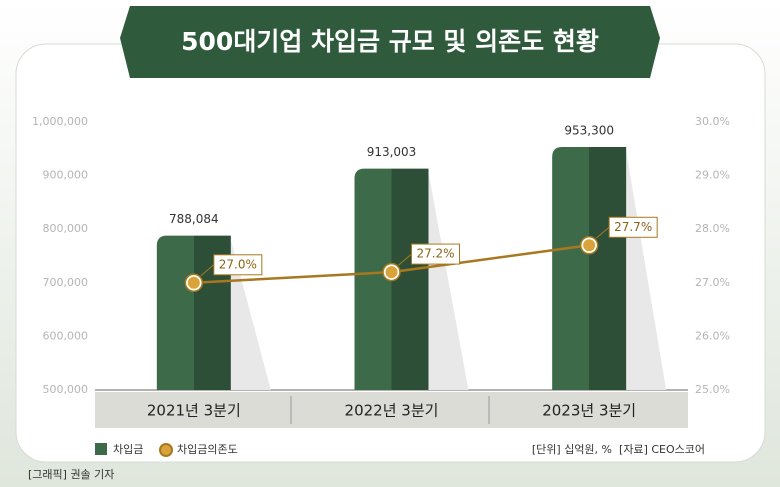  Describe the element at coordinates (589, 131) in the screenshot. I see `value-label: 953,300` at that location.